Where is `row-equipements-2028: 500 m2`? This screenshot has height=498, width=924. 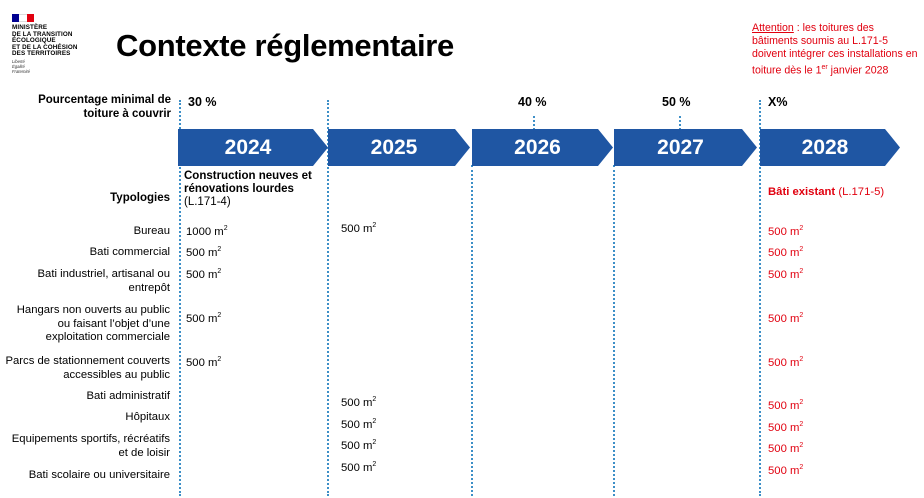
row-equipements-2028: 500 m2 is located at coordinates (785, 448).